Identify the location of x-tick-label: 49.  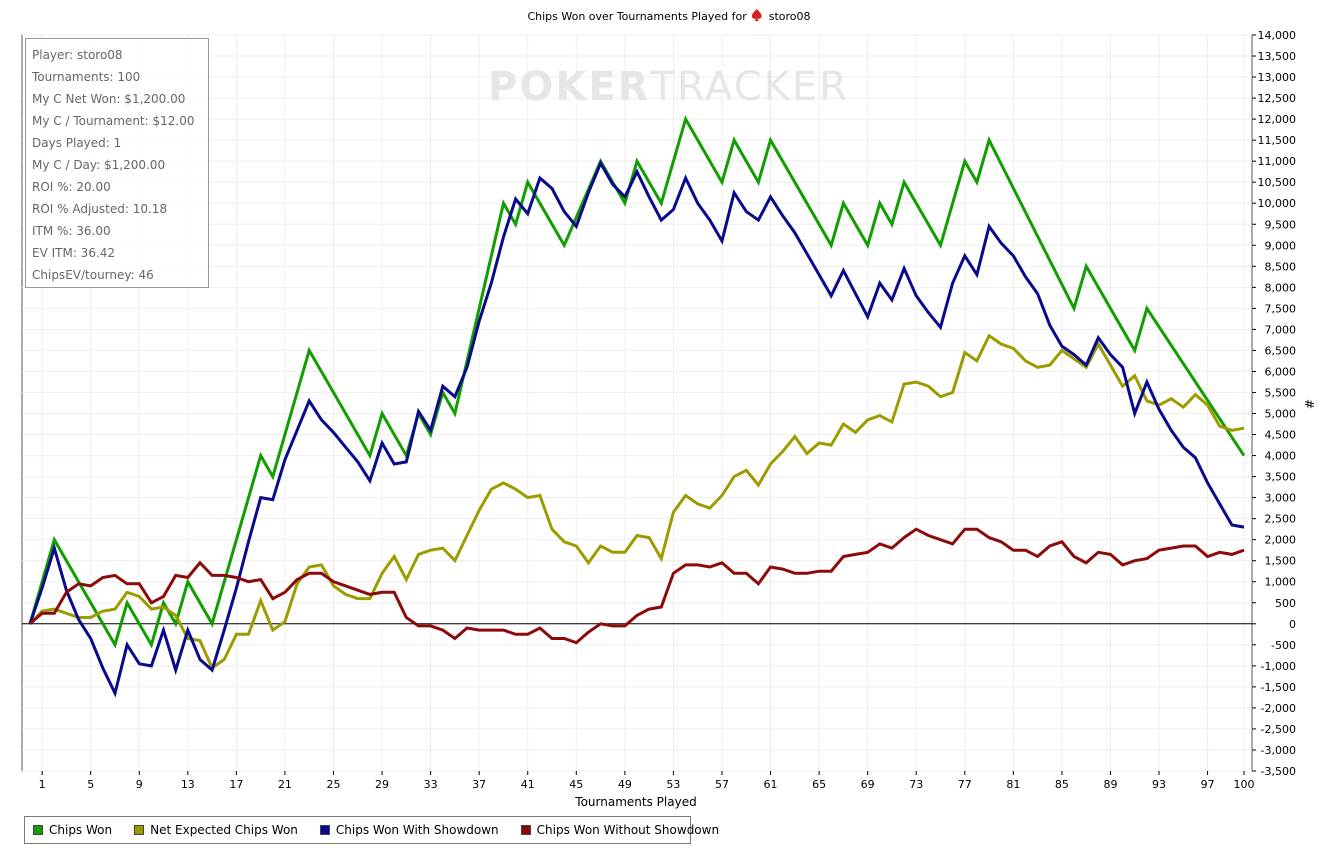
(625, 784).